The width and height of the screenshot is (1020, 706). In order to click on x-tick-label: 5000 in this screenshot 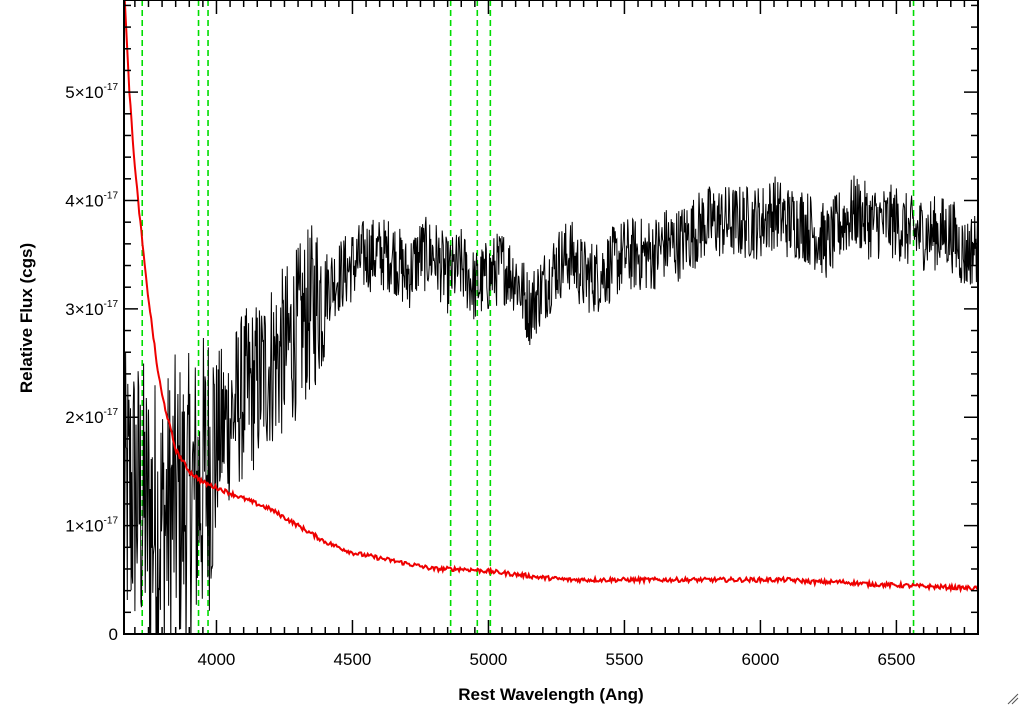, I will do `click(489, 659)`.